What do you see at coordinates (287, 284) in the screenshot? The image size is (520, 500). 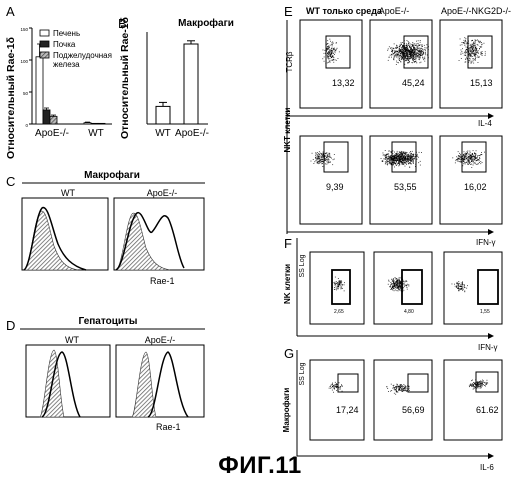 I see `panel-f-row-title: NK клетки` at bounding box center [287, 284].